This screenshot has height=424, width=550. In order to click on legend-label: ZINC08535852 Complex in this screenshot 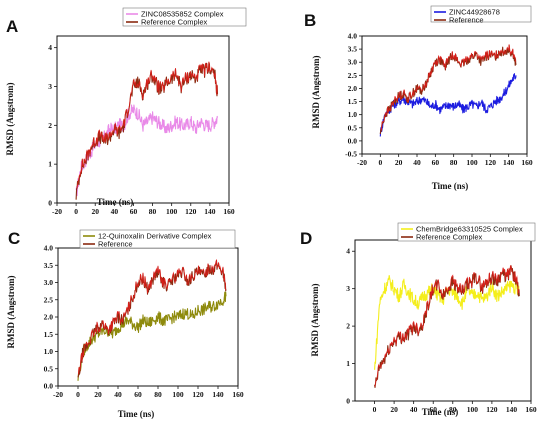, I will do `click(182, 14)`.